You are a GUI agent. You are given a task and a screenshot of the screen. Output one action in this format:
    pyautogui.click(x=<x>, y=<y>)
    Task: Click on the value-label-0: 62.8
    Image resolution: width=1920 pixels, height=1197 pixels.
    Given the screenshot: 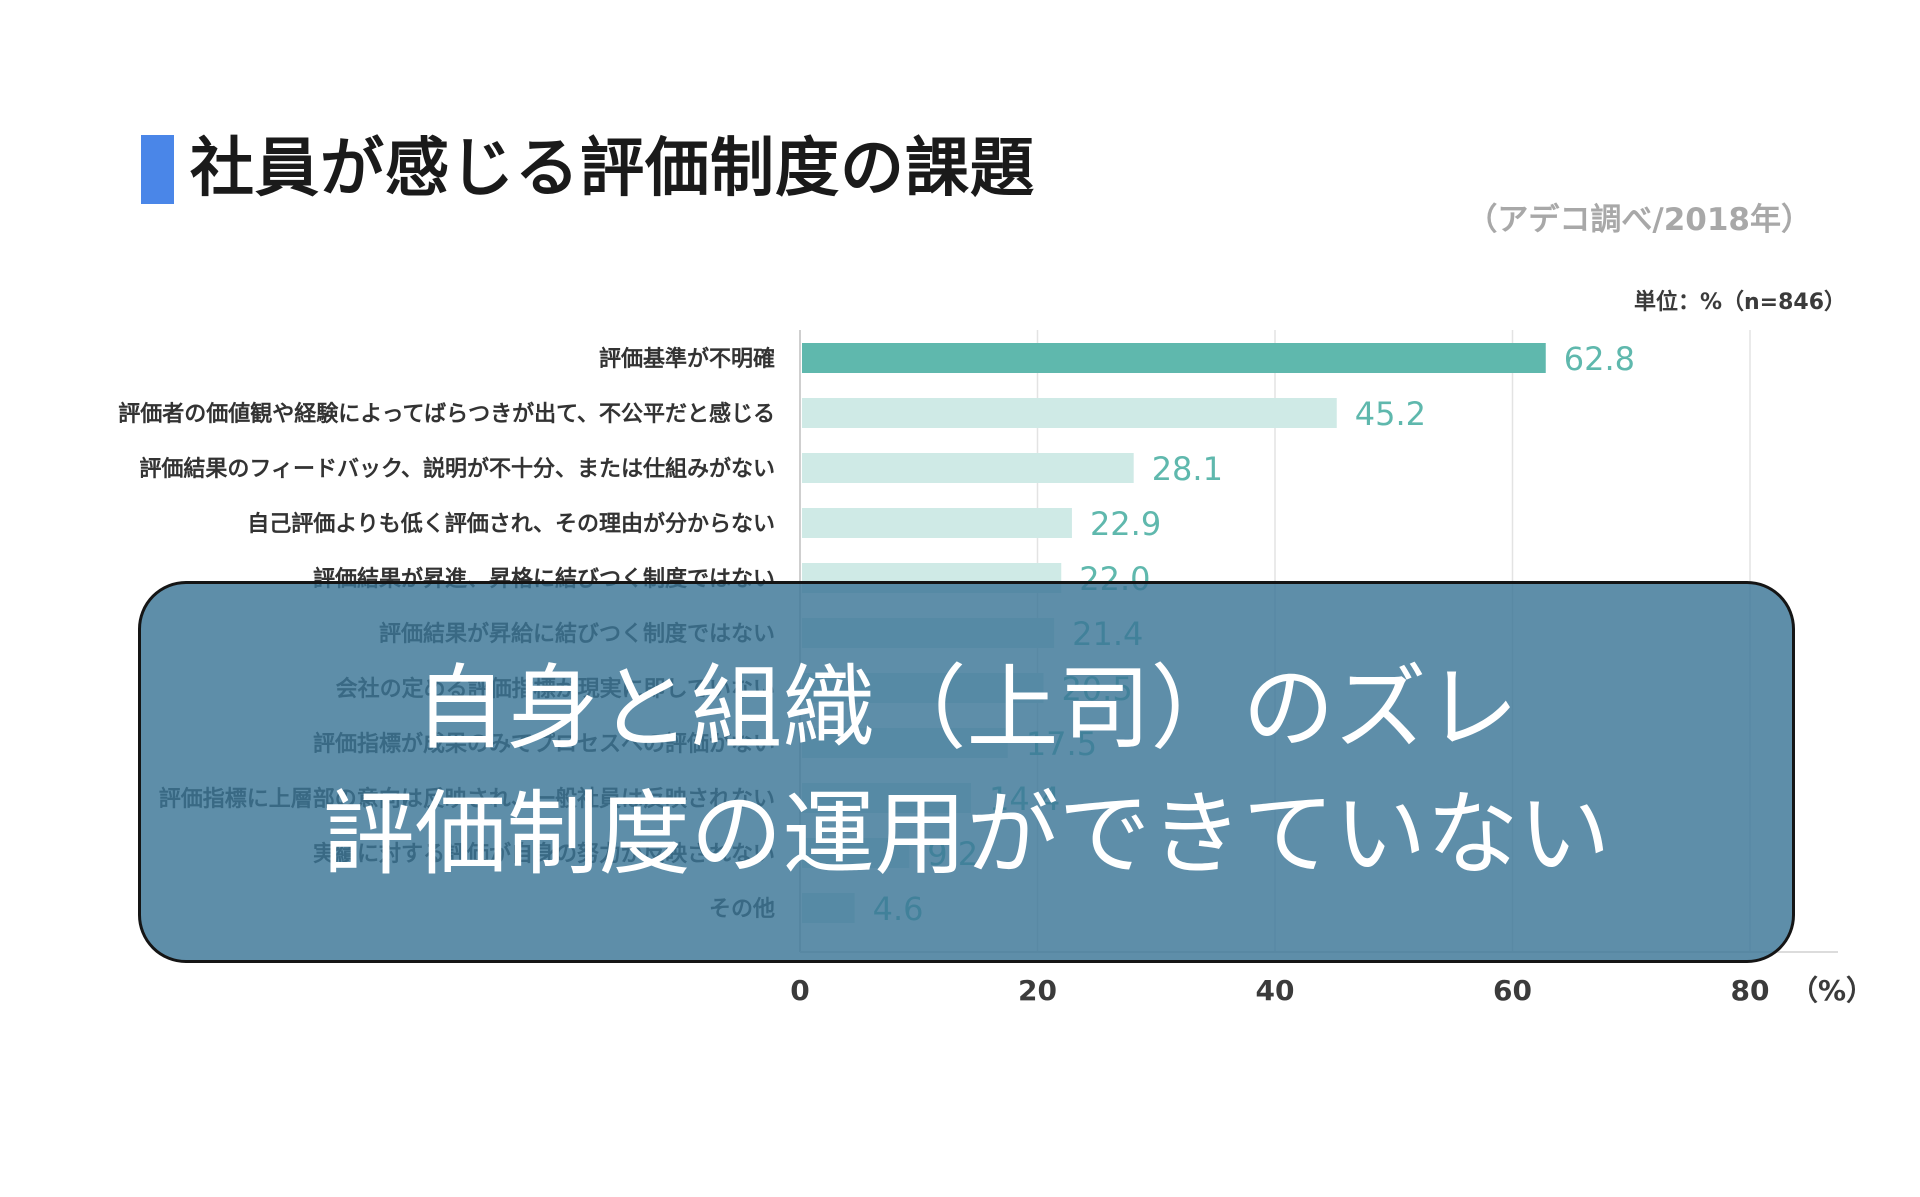 What is the action you would take?
    pyautogui.click(x=1599, y=359)
    